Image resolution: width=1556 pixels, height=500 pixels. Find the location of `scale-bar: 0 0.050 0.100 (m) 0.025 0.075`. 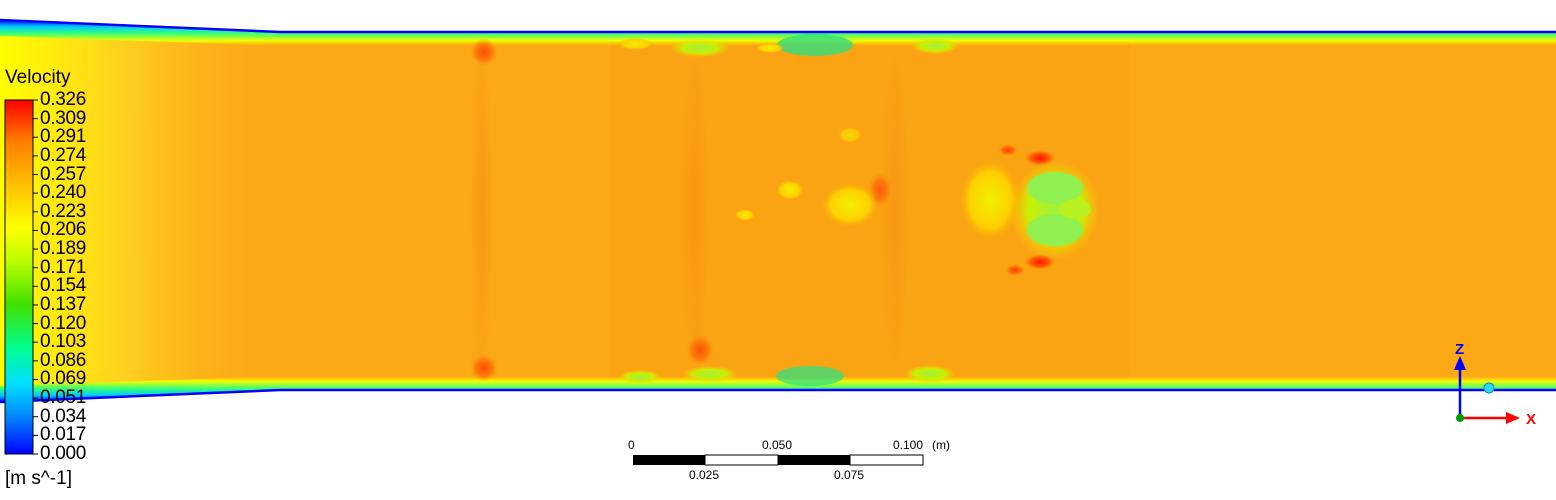

scale-bar: 0 0.050 0.100 (m) 0.025 0.075 is located at coordinates (789, 460).